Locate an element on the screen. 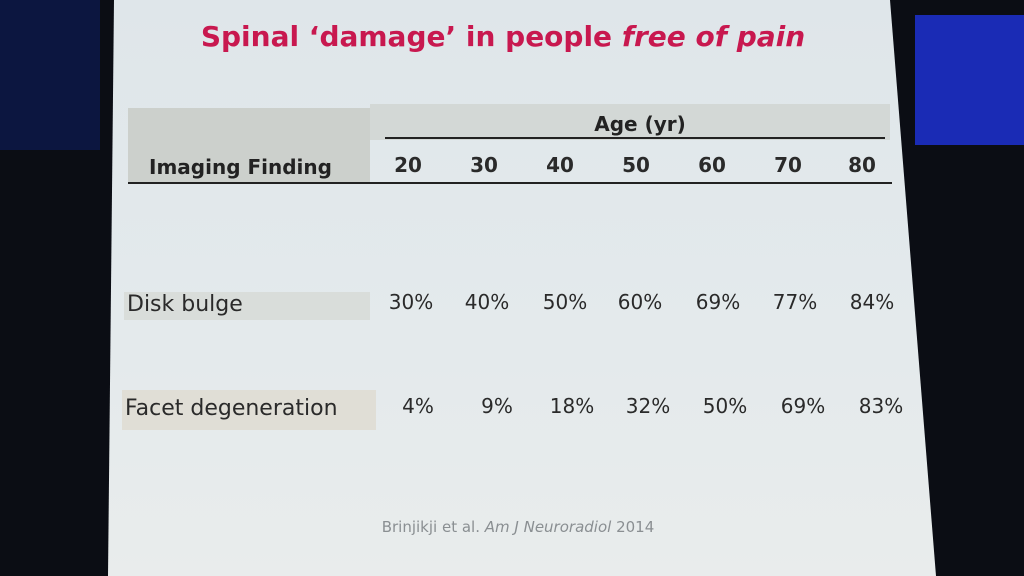  age-header: 70 is located at coordinates (788, 165).